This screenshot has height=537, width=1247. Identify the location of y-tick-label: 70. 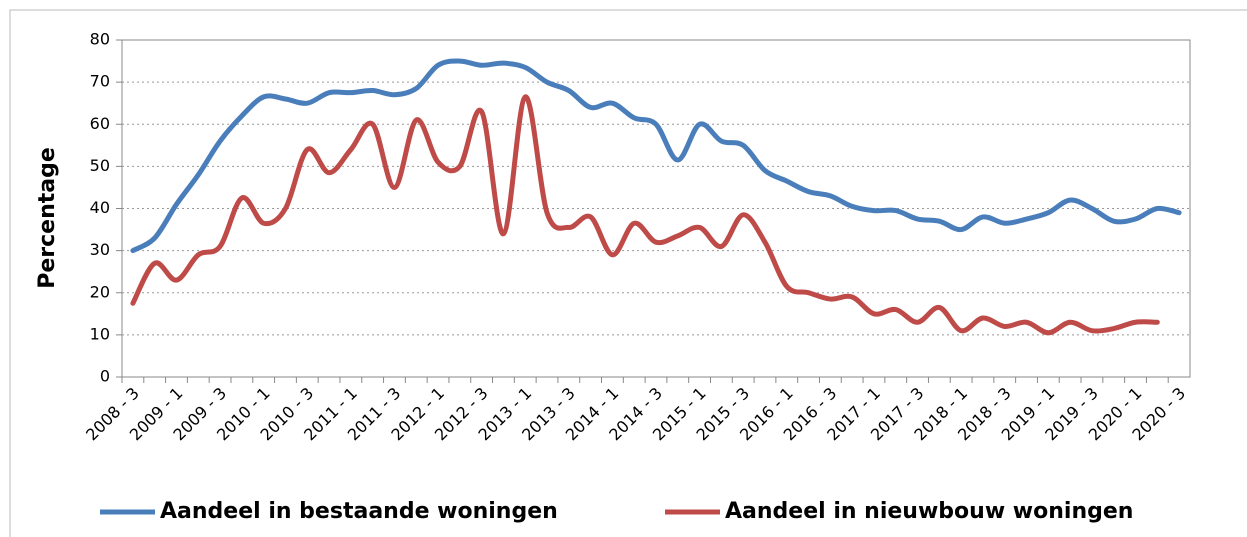
(100, 81).